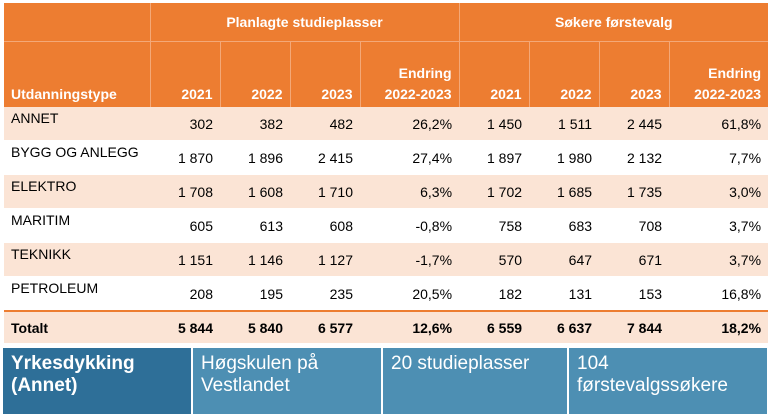 Image resolution: width=769 pixels, height=418 pixels. I want to click on cell-type: PETROLEUM, so click(77, 294).